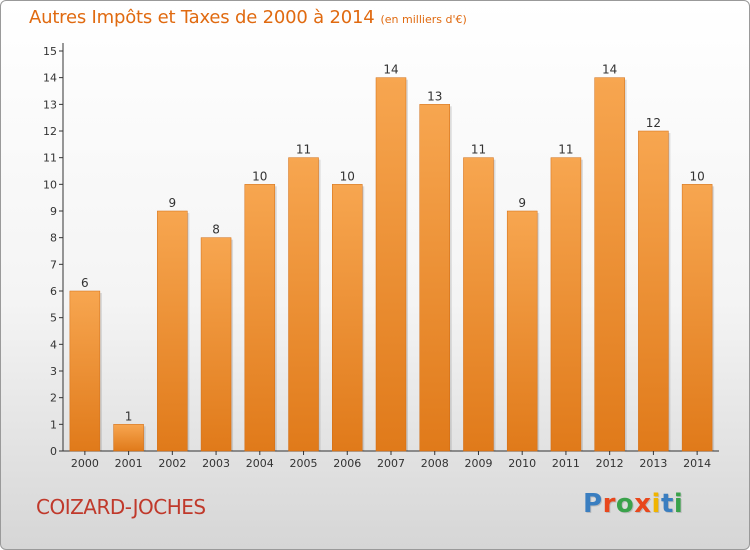  Describe the element at coordinates (609, 504) in the screenshot. I see `logo-letter: r` at that location.